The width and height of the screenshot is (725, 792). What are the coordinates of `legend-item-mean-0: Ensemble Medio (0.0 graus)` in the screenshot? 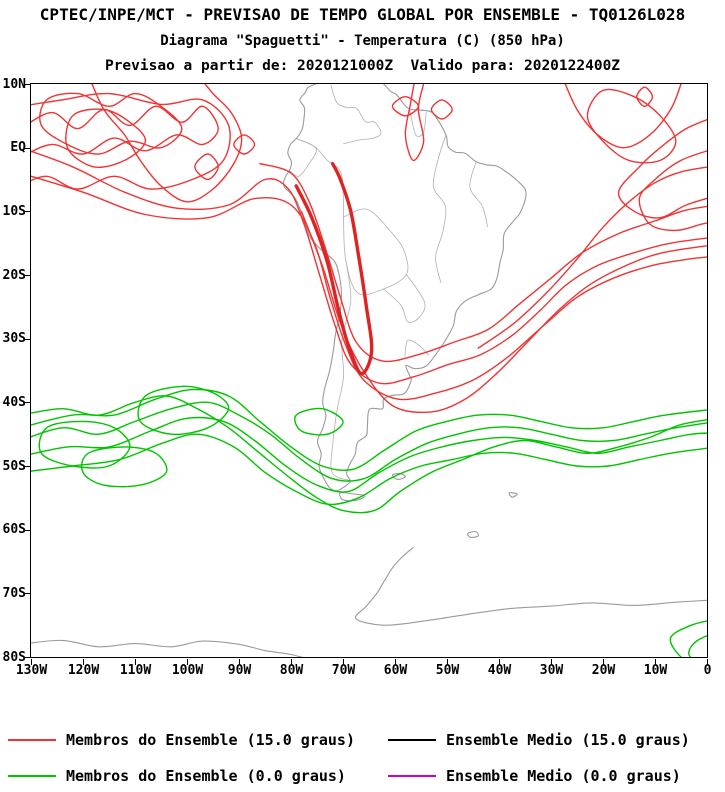 It's located at (534, 776).